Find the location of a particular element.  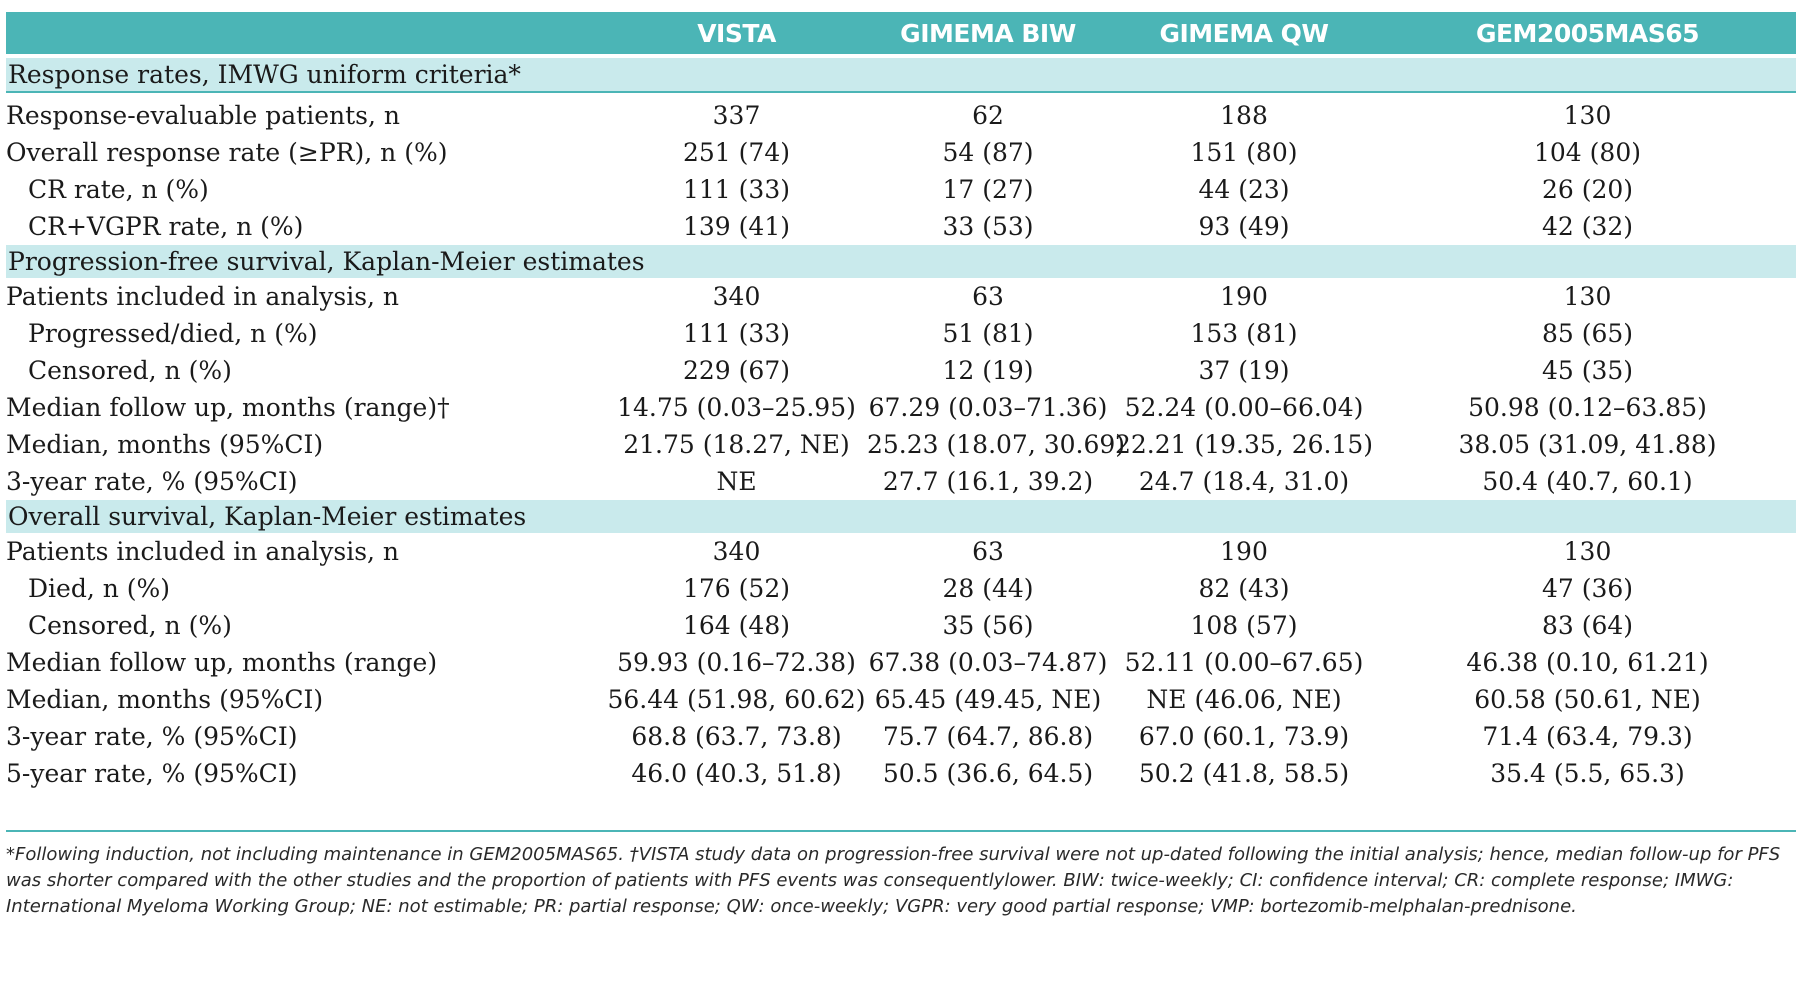

section-title: Overall survival, Kaplan-Meier estimates is located at coordinates (901, 516).